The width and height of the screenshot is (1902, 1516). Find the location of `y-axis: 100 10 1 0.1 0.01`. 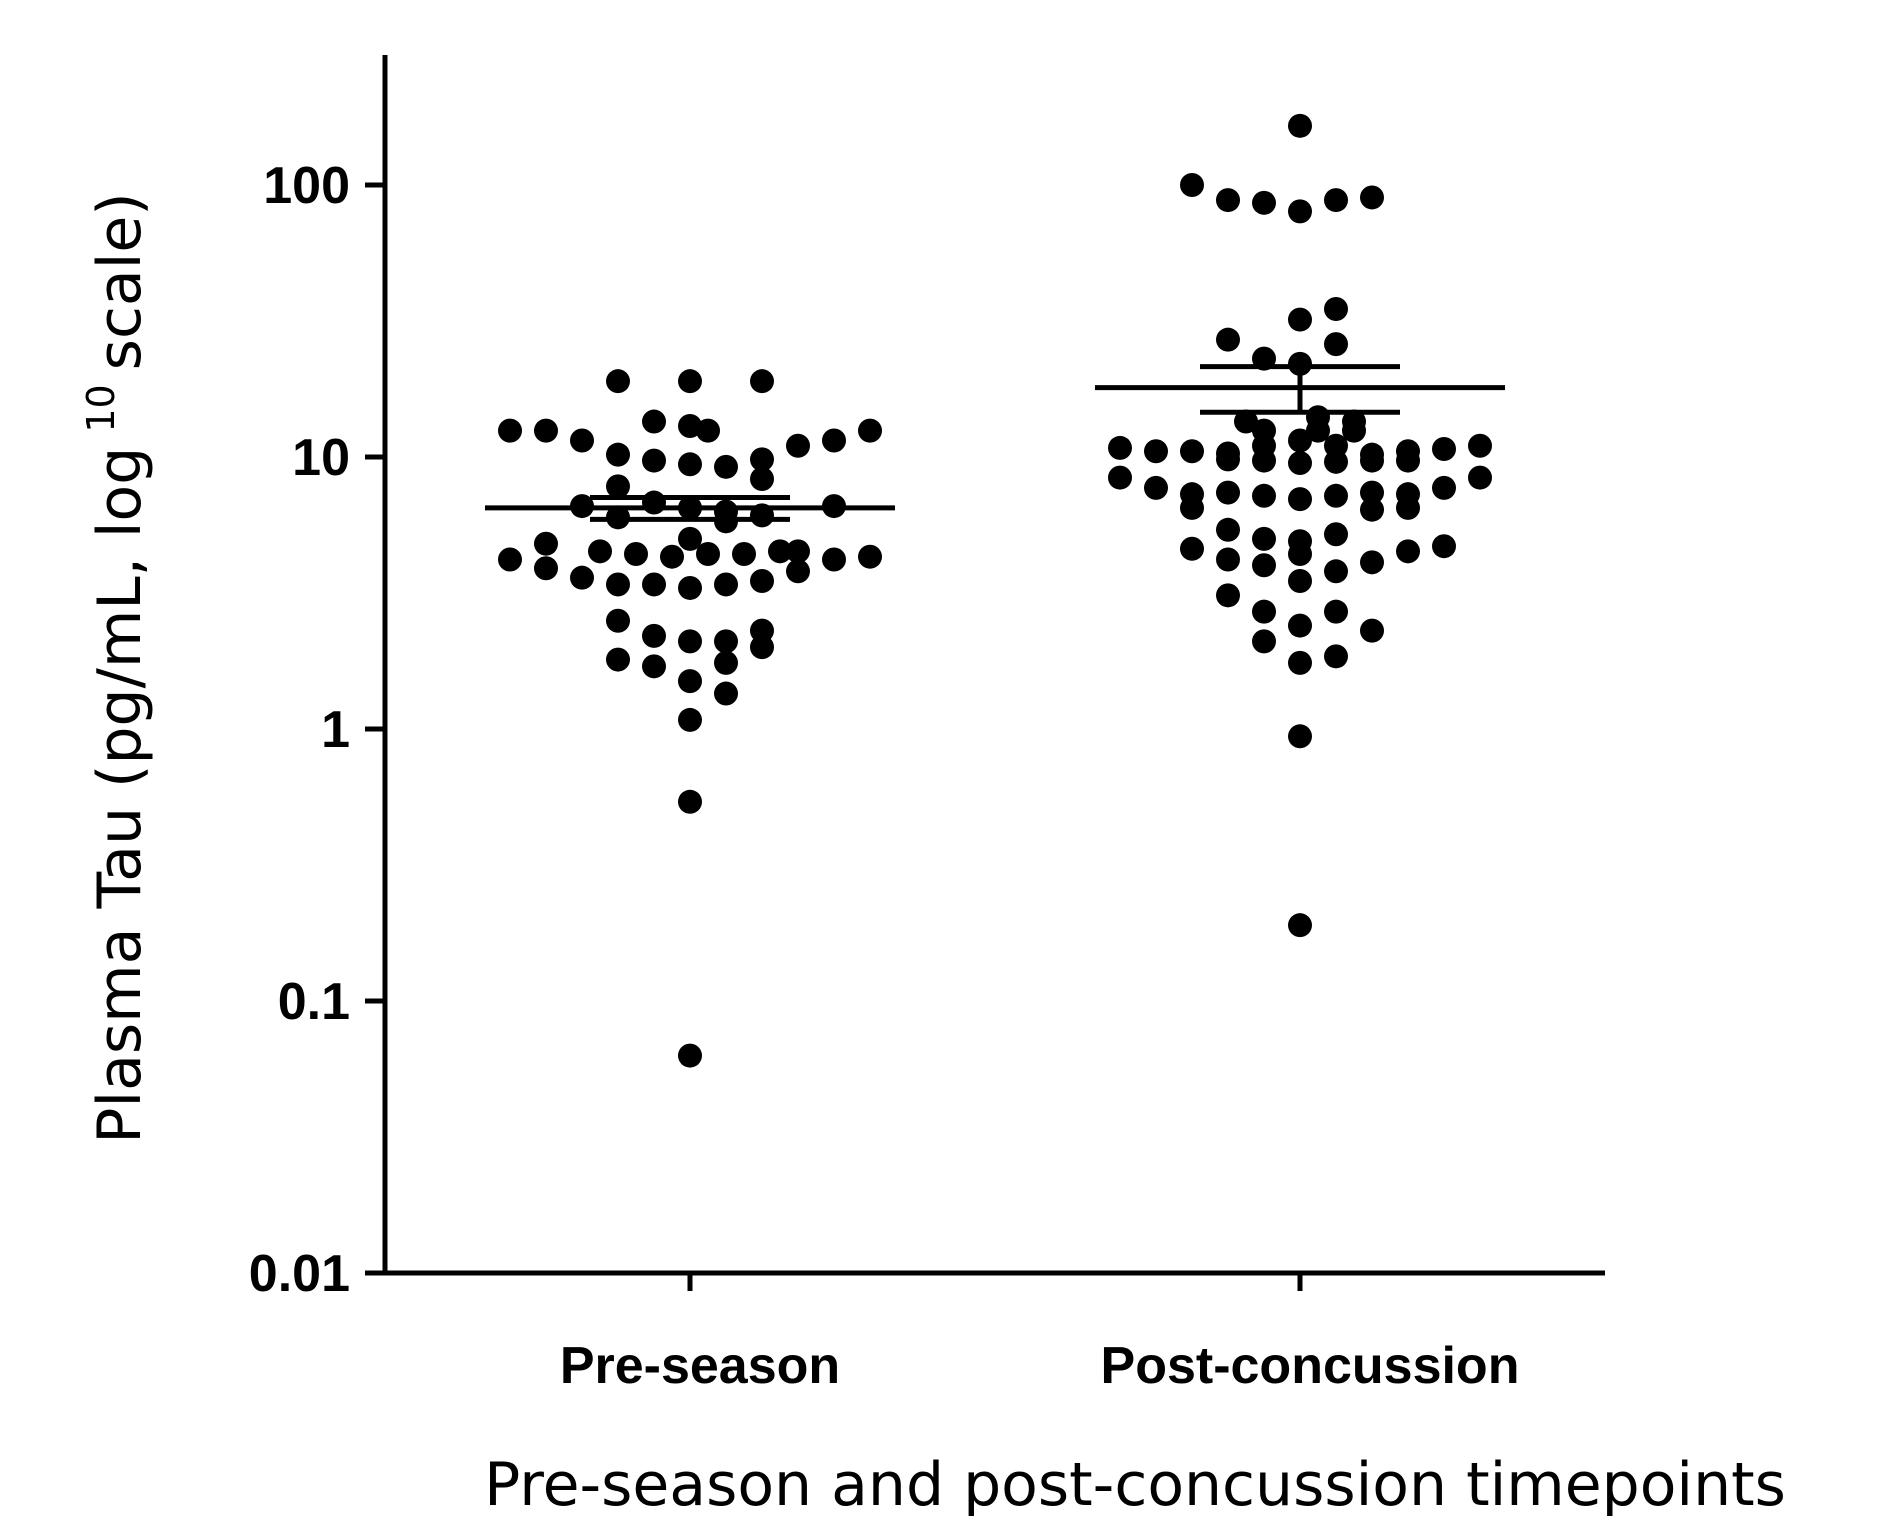

y-axis: 100 10 1 0.1 0.01 is located at coordinates (318, 679).